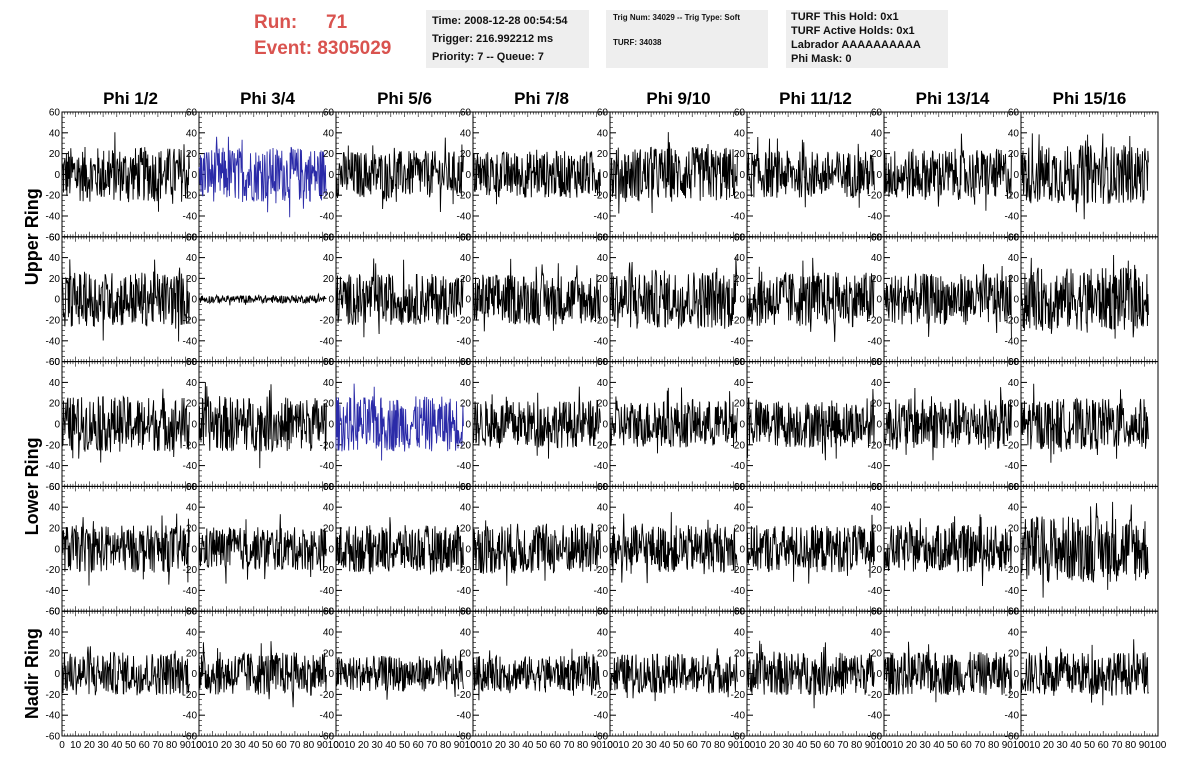 The width and height of the screenshot is (1196, 772). Describe the element at coordinates (337, 22) in the screenshot. I see `run-value: 71` at that location.